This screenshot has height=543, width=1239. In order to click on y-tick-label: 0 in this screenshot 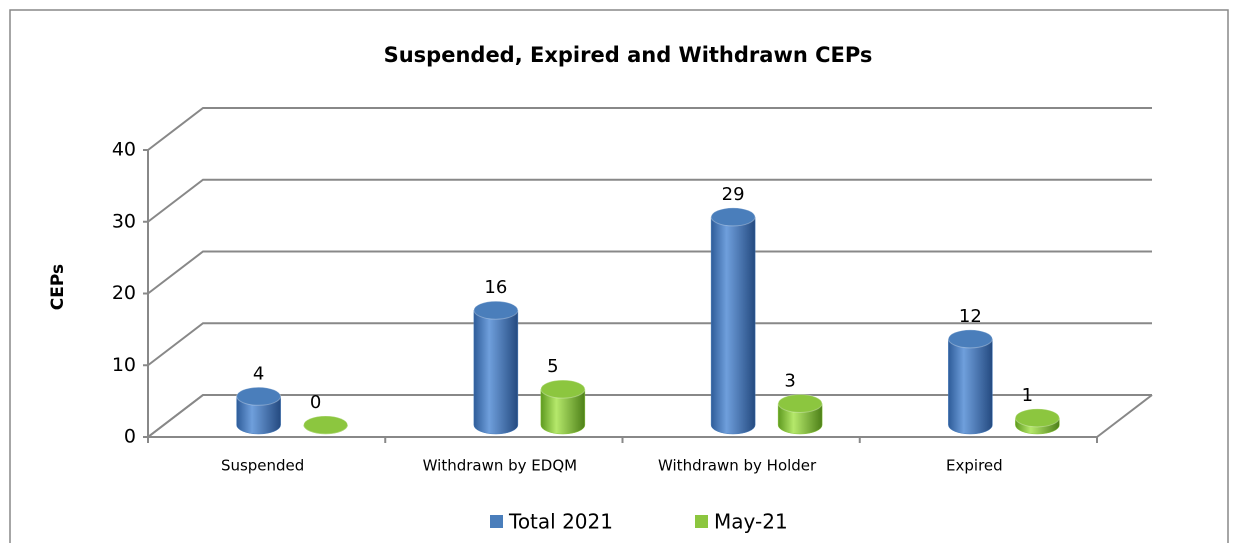, I will do `click(130, 437)`.